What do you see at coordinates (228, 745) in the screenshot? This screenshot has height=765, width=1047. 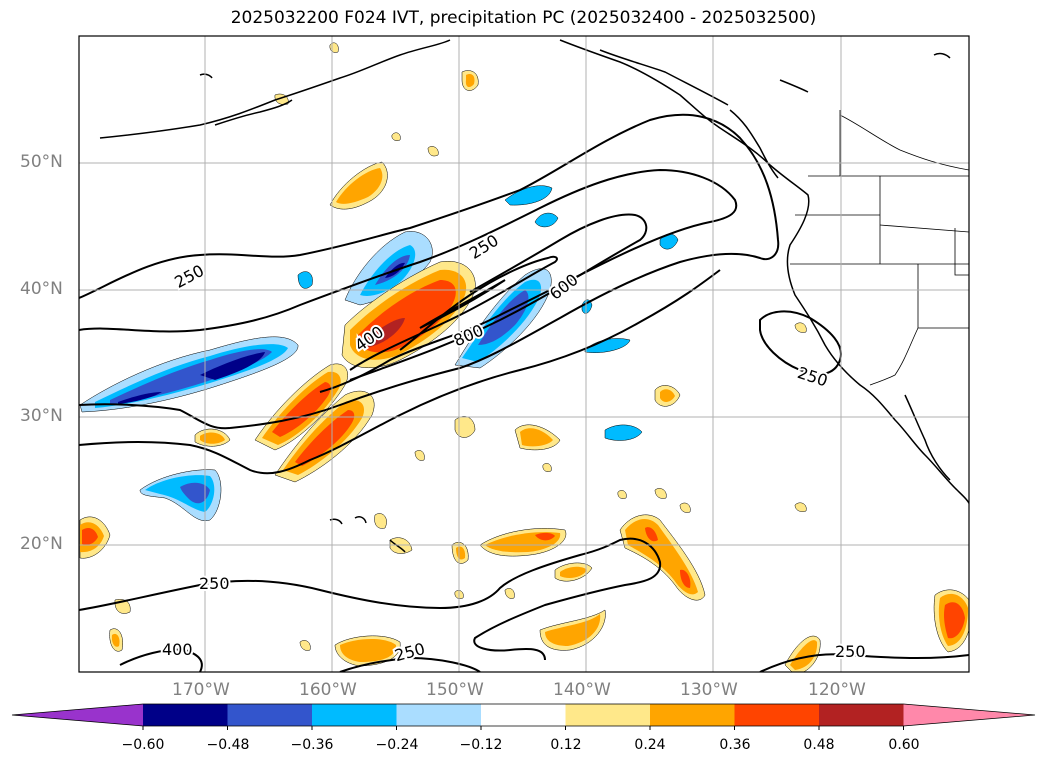 I see `colorbar-tick: −0.48` at bounding box center [228, 745].